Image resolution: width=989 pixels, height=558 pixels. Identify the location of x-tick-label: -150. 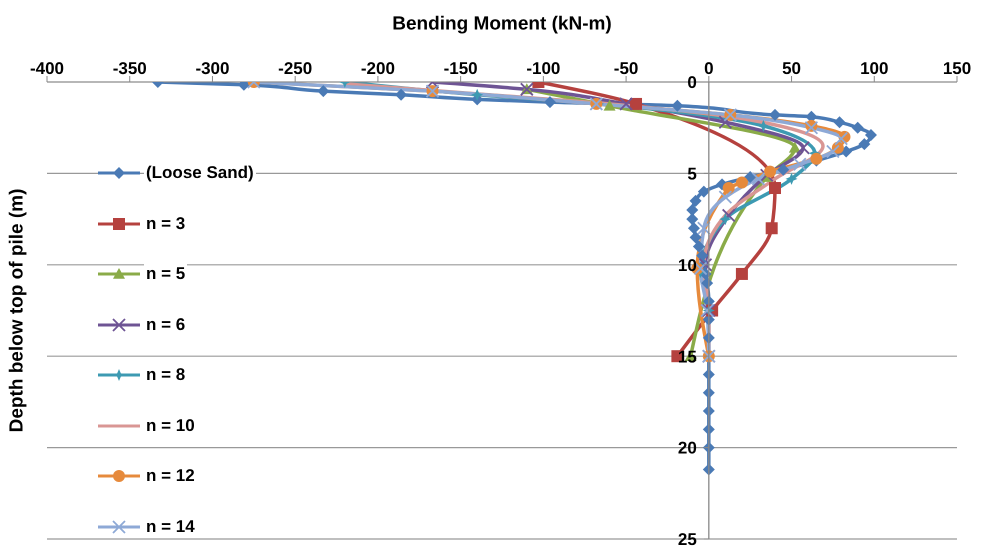
(461, 68).